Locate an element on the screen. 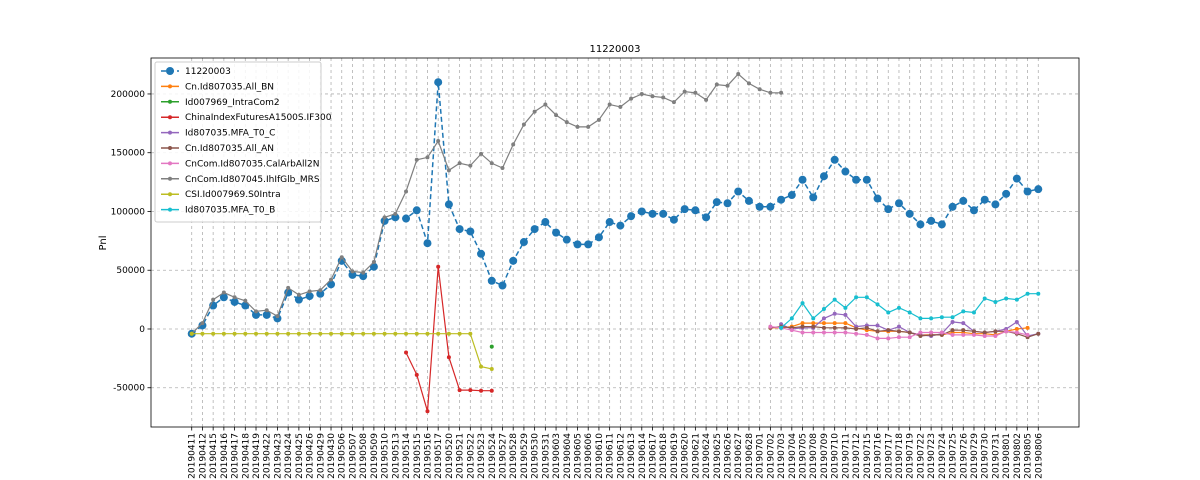 This screenshot has height=480, width=1200. x-tick-label: 20190620 is located at coordinates (686, 456).